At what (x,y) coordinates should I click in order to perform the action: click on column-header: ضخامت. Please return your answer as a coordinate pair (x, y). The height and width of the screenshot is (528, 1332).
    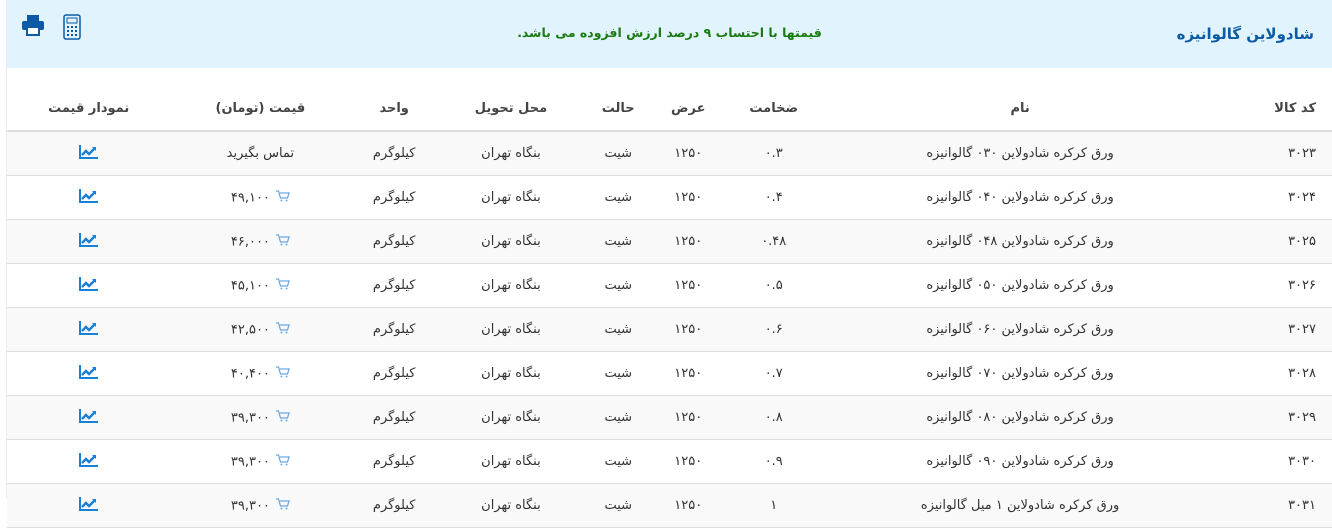
    Looking at the image, I should click on (774, 109).